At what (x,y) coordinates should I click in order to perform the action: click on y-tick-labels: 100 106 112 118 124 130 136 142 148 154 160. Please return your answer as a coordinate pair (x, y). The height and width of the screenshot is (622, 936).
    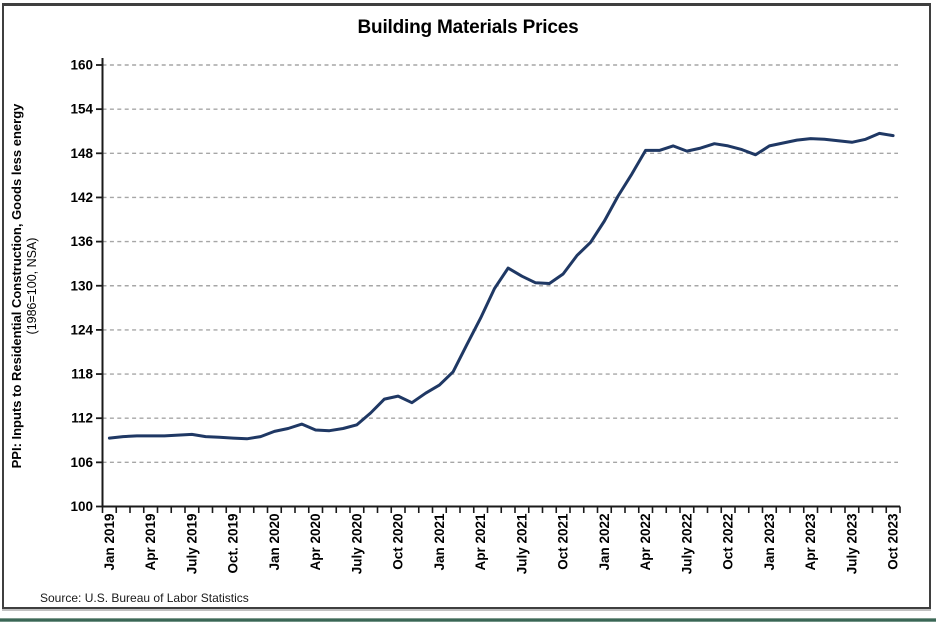
    Looking at the image, I should click on (81, 286).